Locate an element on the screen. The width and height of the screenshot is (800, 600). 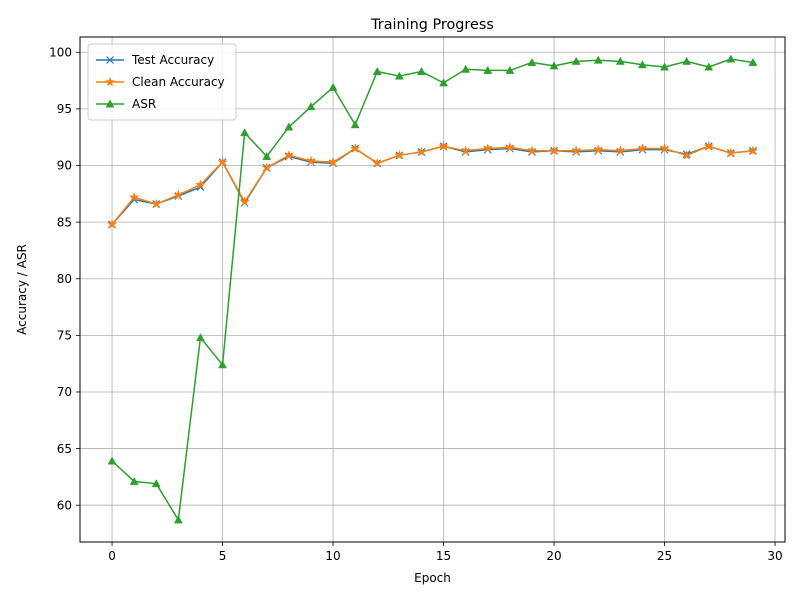
y-axis-title: Accuracy / ASR is located at coordinates (22, 289).